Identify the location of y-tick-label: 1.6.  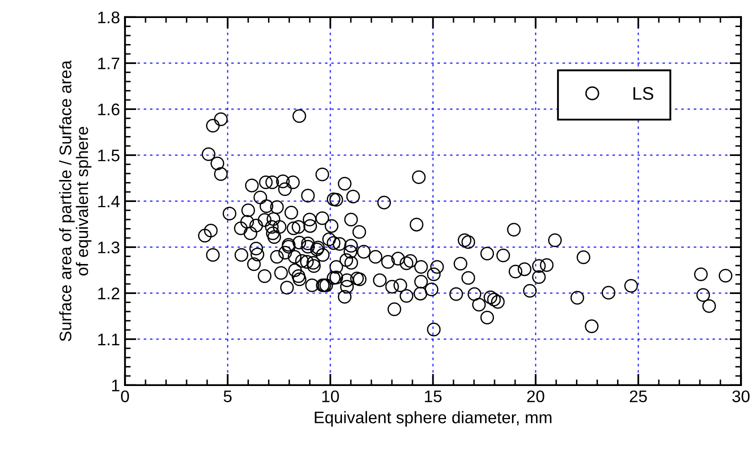
(109, 110).